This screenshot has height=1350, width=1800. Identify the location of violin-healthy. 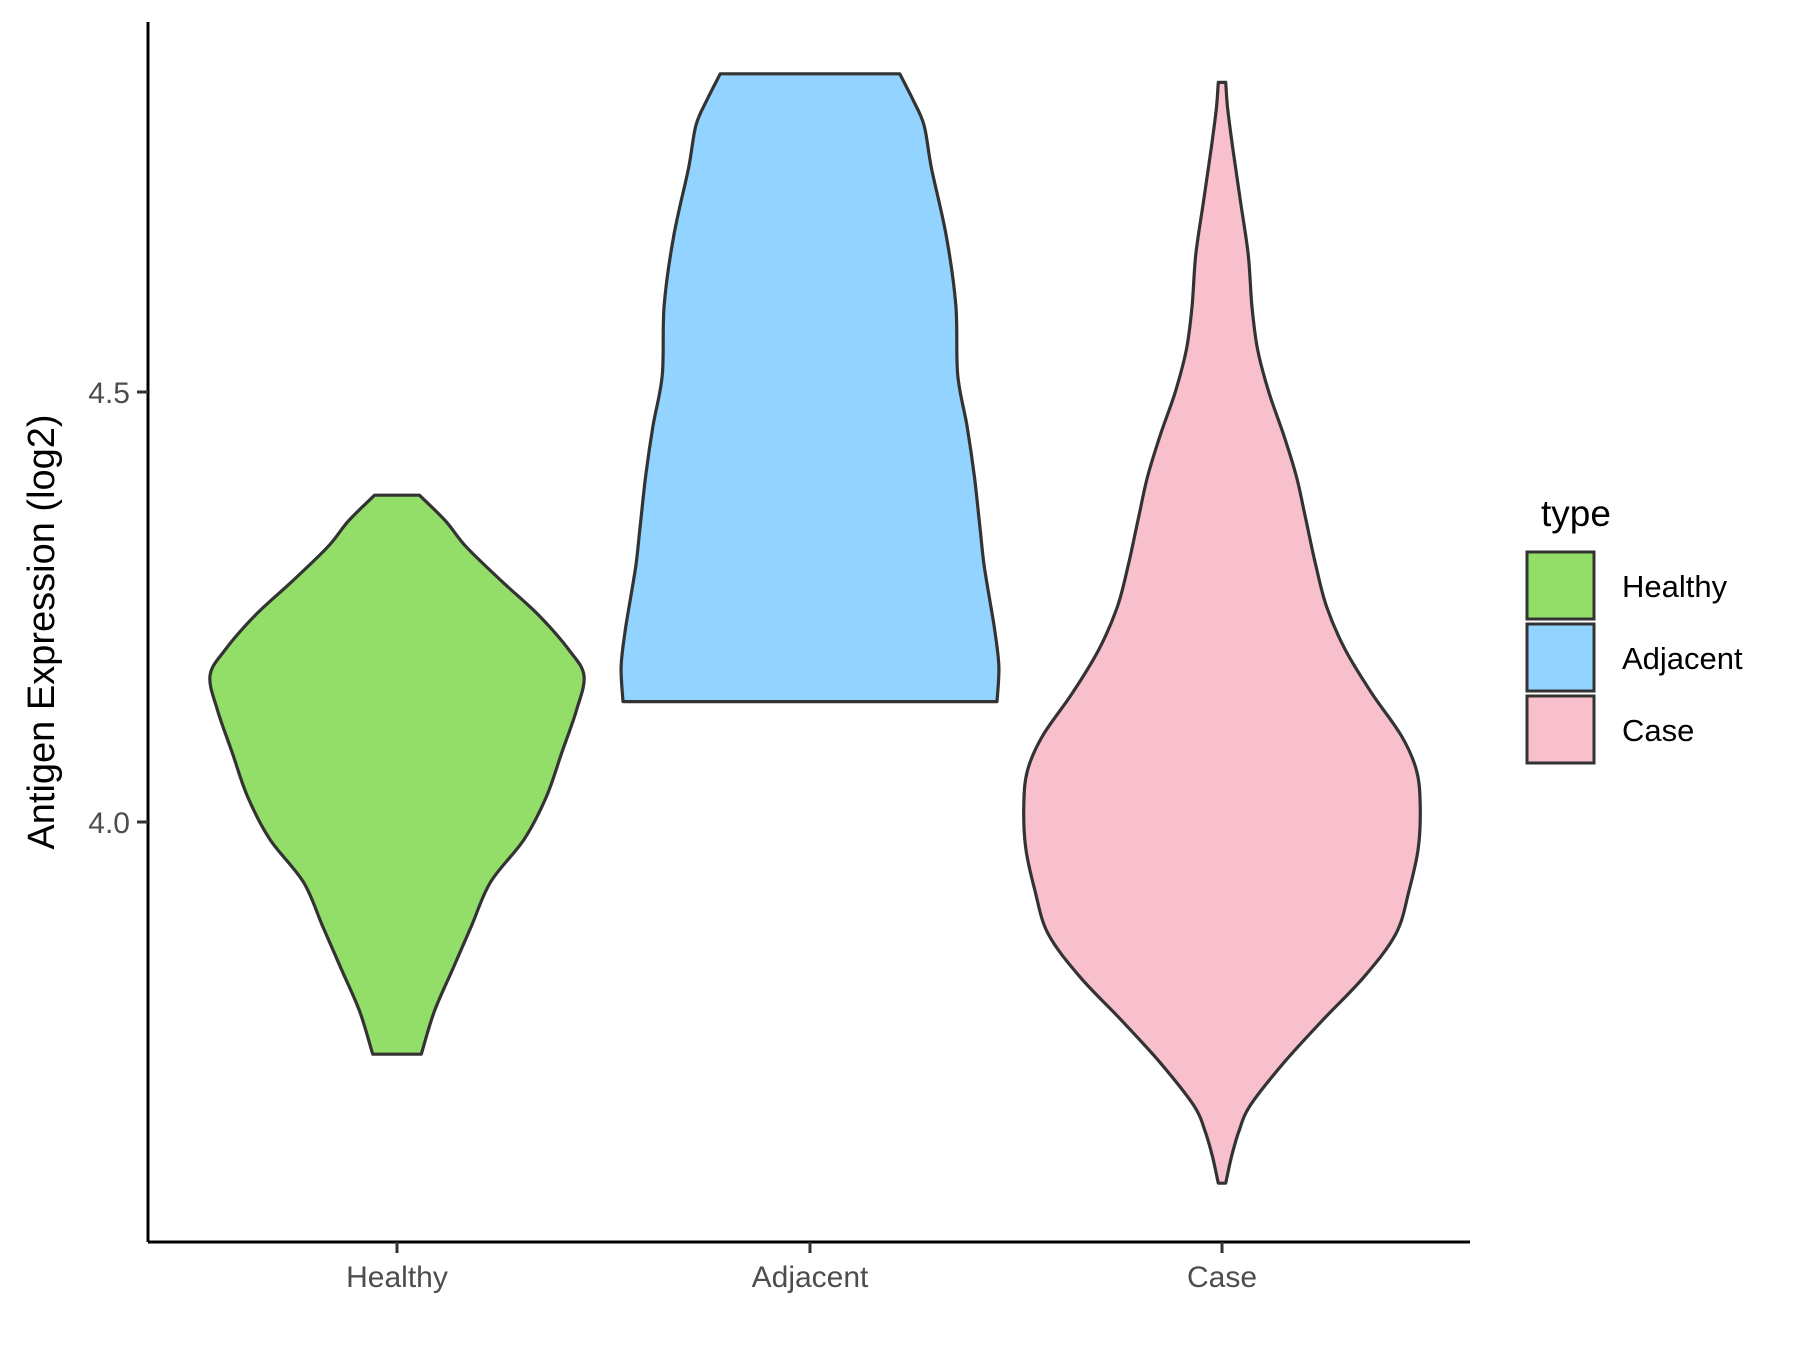
(397, 774).